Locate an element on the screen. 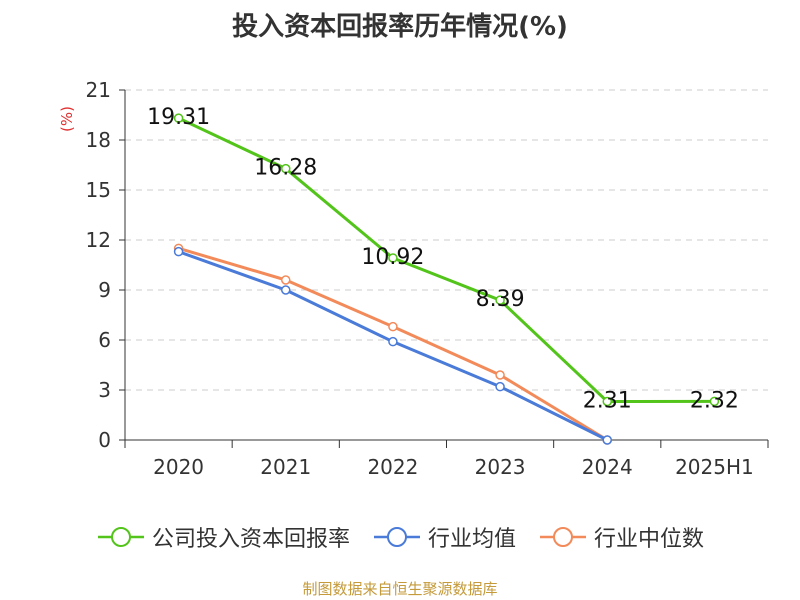 This screenshot has width=800, height=600. x-tick-label: 2022 is located at coordinates (392, 467).